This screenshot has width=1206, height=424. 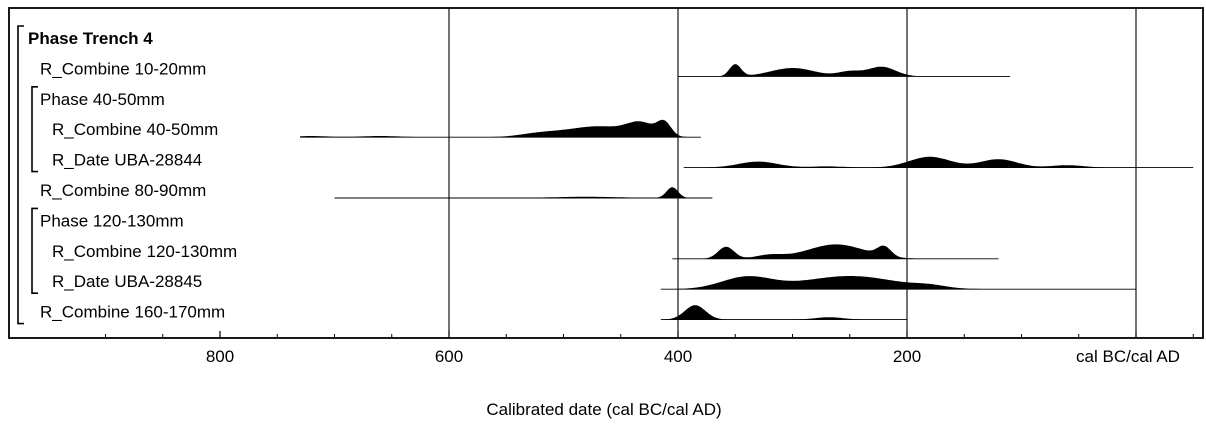 I want to click on row-label: Phase 120-130mm, so click(x=112, y=220).